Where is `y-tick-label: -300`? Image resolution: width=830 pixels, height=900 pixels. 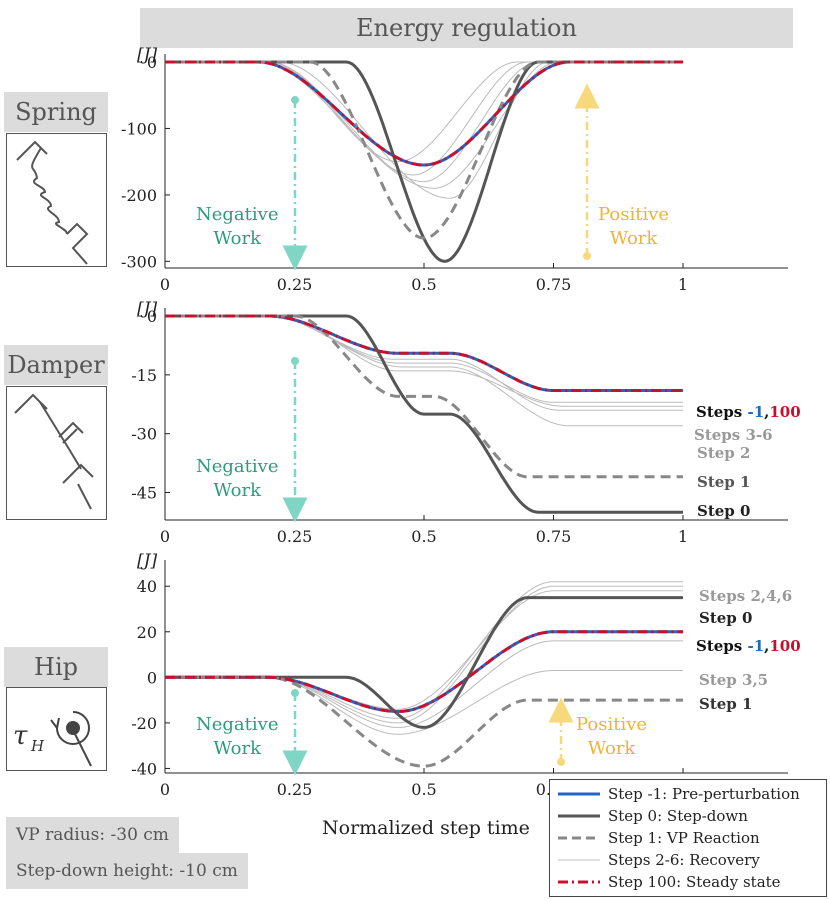 y-tick-label: -300 is located at coordinates (139, 261).